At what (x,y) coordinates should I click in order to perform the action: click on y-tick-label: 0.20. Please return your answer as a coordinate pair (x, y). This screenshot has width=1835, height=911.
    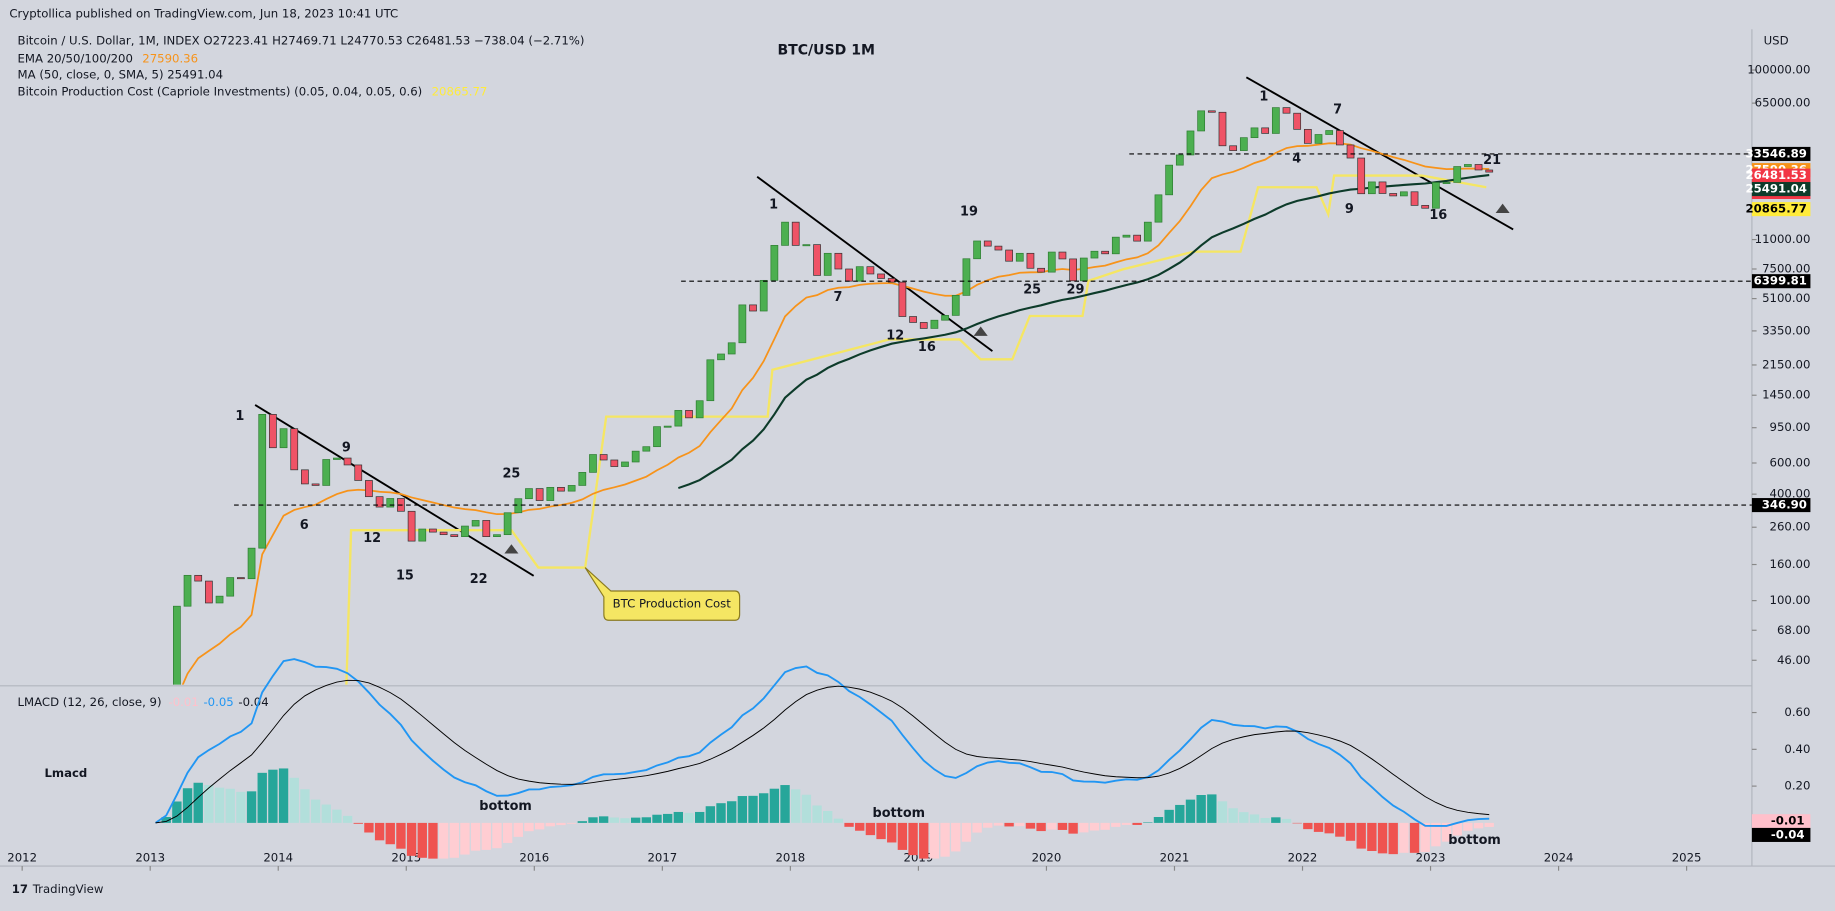
    Looking at the image, I should click on (1797, 786).